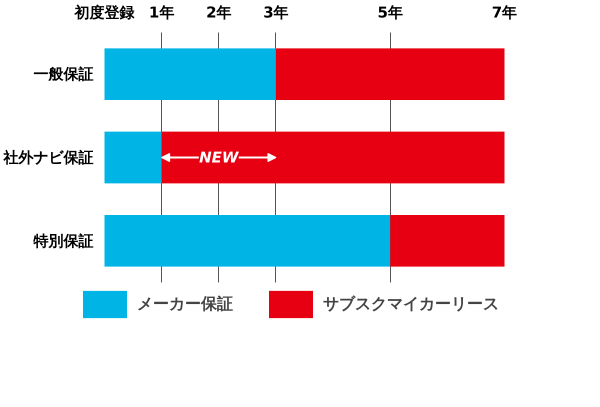  Describe the element at coordinates (219, 157) in the screenshot. I see `annotation: NEW` at that location.